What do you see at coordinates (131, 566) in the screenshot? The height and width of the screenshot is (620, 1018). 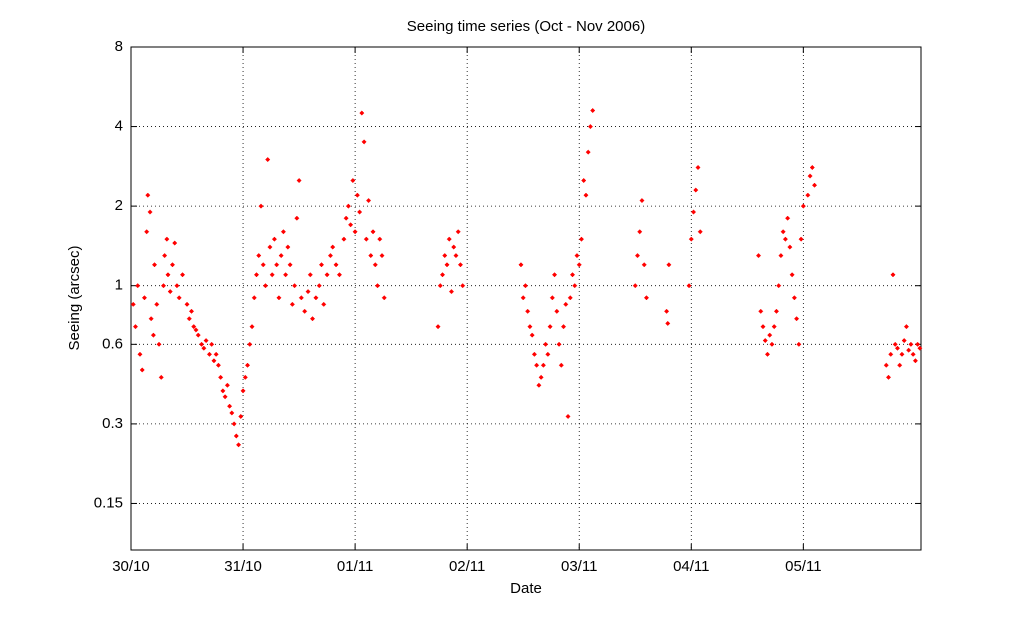 I see `x-tick-label: 30/10` at bounding box center [131, 566].